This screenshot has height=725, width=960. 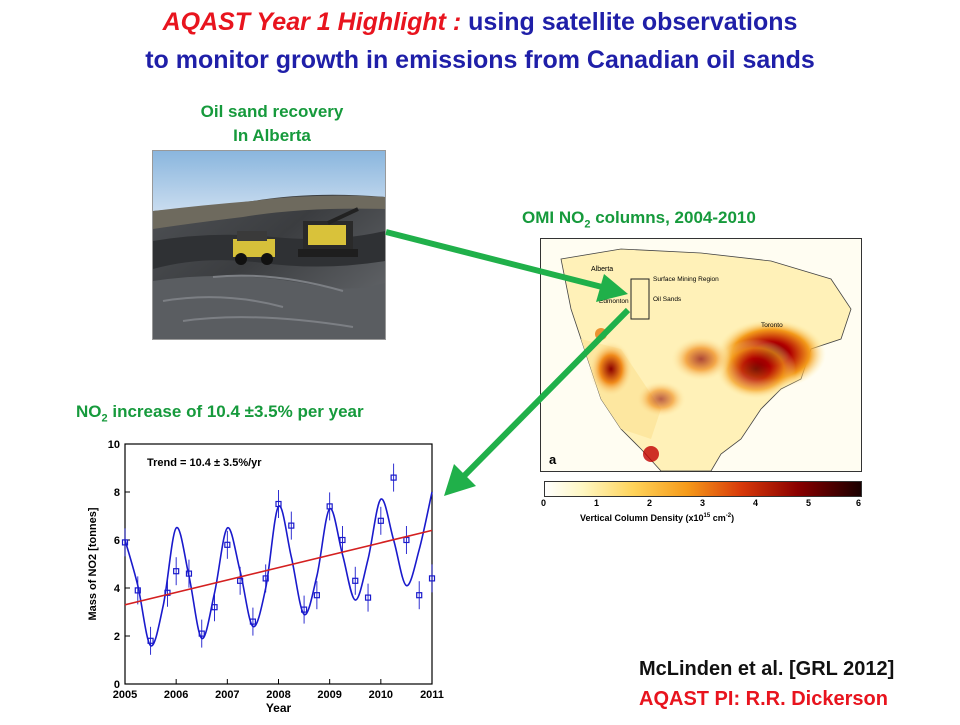 What do you see at coordinates (553, 217) in the screenshot?
I see `map-title-a: OMI NO` at bounding box center [553, 217].